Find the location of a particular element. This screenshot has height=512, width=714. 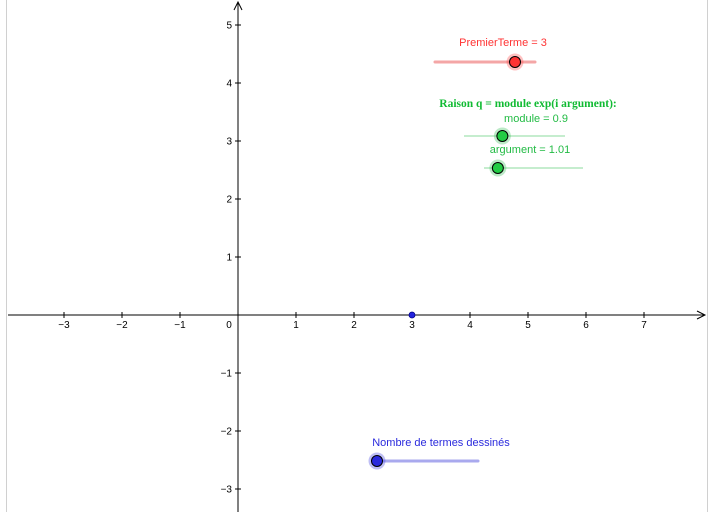

point-premier-terme is located at coordinates (412, 315).